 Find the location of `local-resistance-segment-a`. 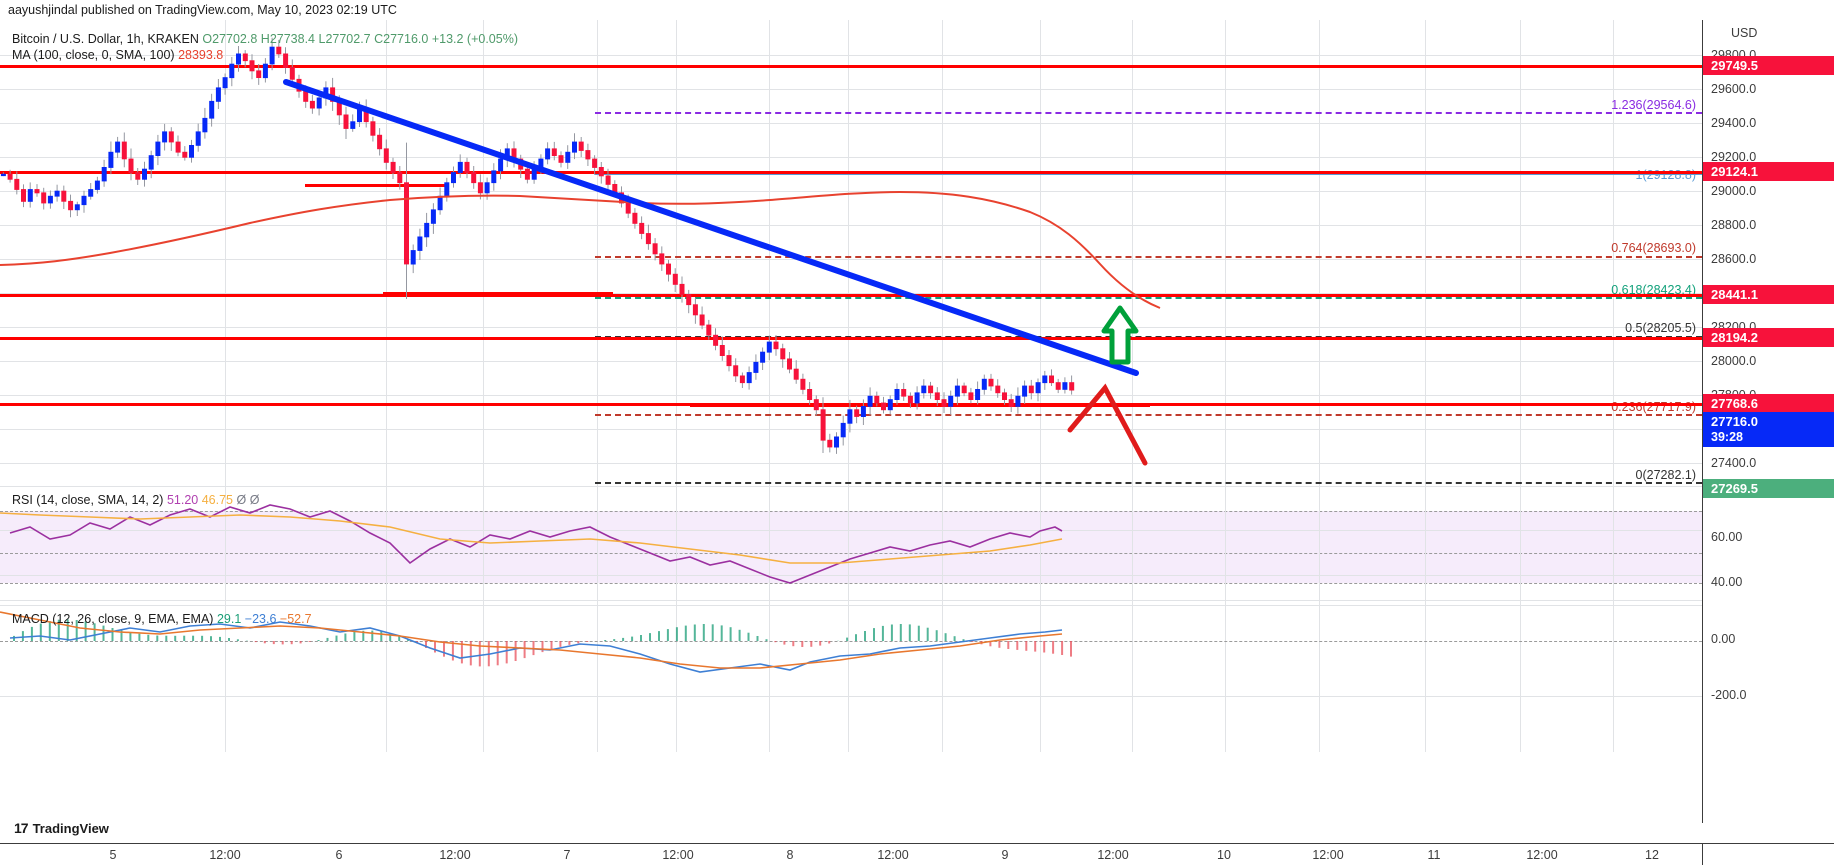

local-resistance-segment-a is located at coordinates (375, 185).